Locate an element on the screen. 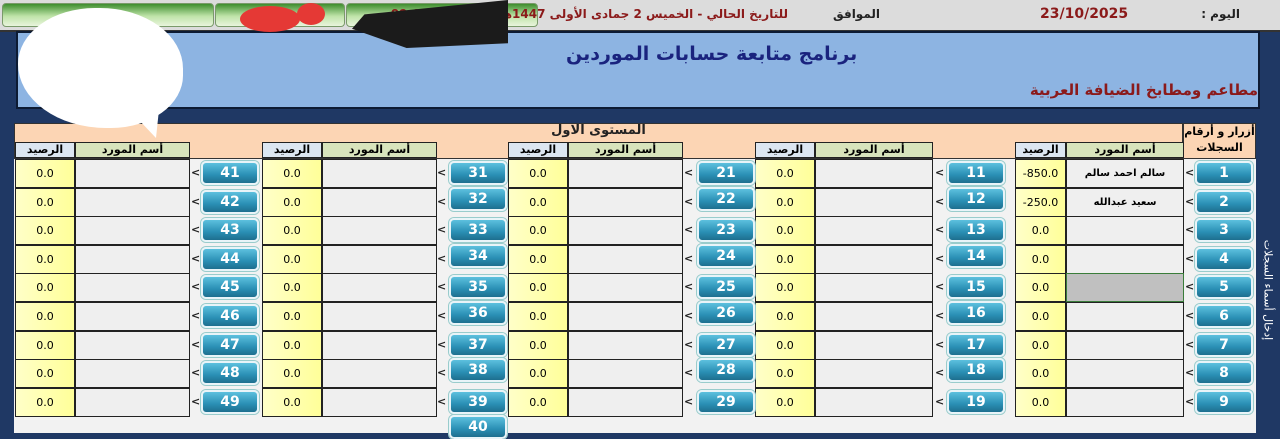 The image size is (1280, 439). record-button-36: 36 is located at coordinates (478, 313).